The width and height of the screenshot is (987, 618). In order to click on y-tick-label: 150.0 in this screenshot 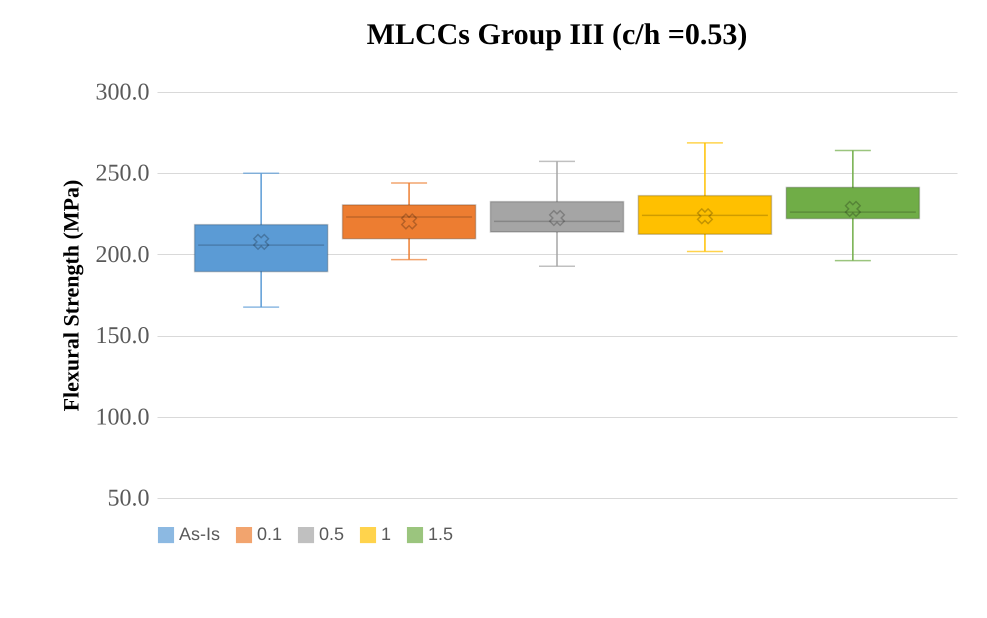, I will do `click(123, 336)`.